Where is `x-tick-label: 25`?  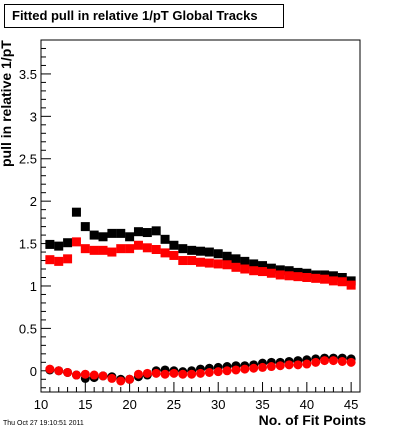
x-tick-label: 25 is located at coordinates (174, 404).